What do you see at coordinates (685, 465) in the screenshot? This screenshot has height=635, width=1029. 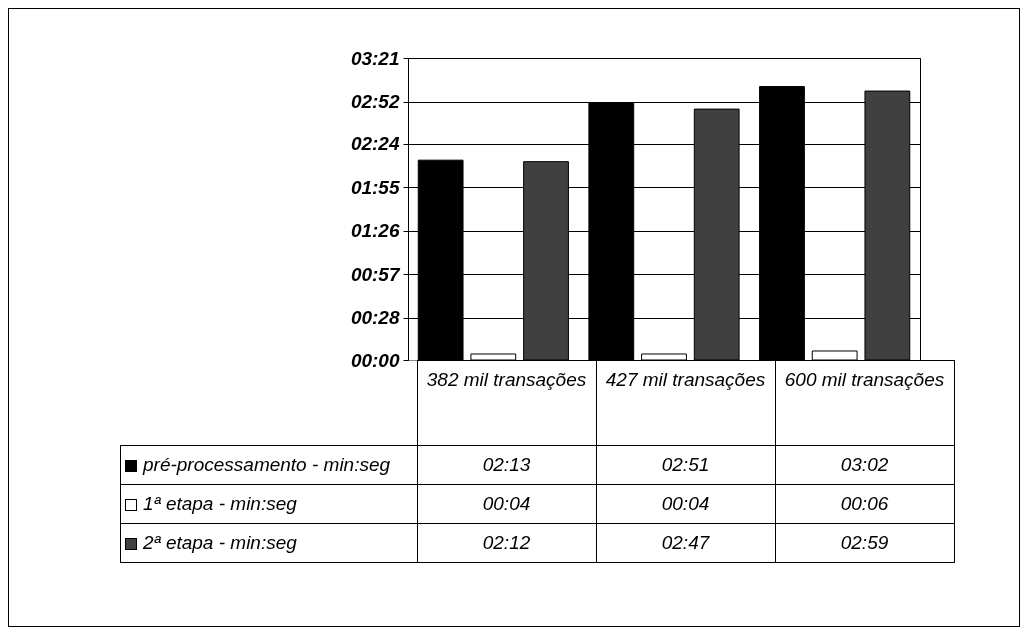 I see `data-label: 02:51` at bounding box center [685, 465].